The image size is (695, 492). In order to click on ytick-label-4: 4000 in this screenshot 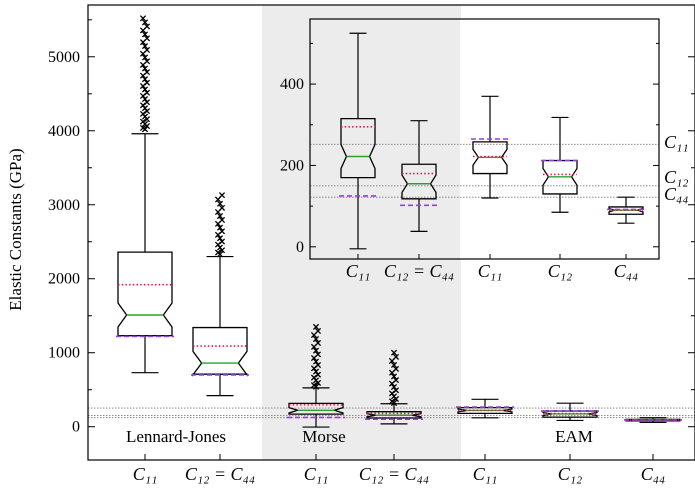, I will do `click(64, 131)`.